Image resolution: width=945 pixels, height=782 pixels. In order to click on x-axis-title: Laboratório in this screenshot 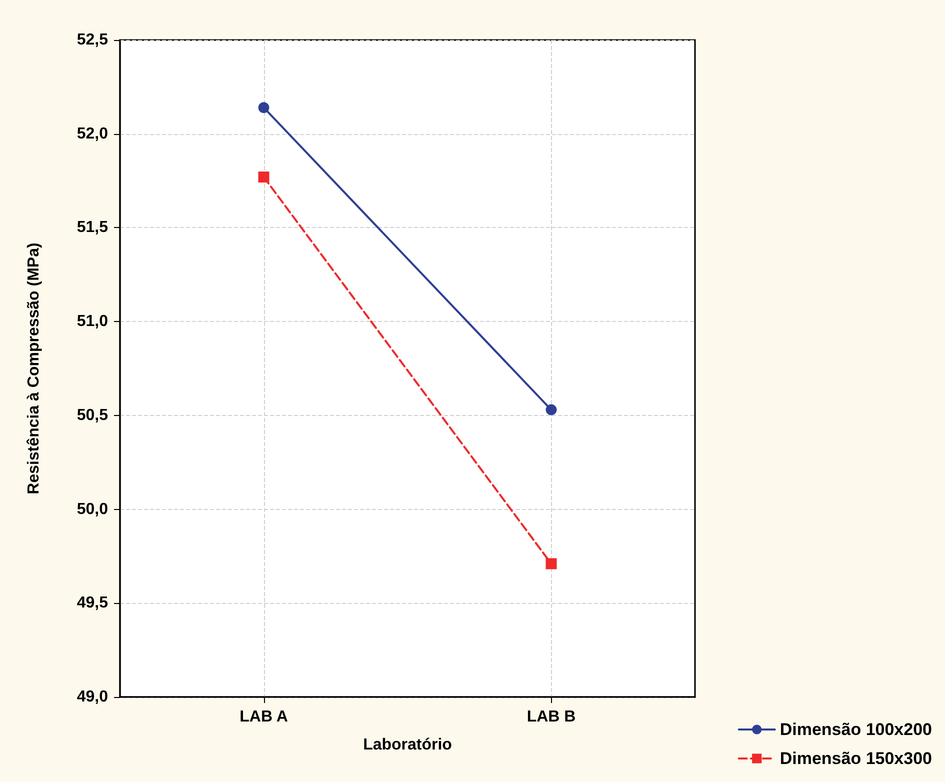, I will do `click(407, 745)`.